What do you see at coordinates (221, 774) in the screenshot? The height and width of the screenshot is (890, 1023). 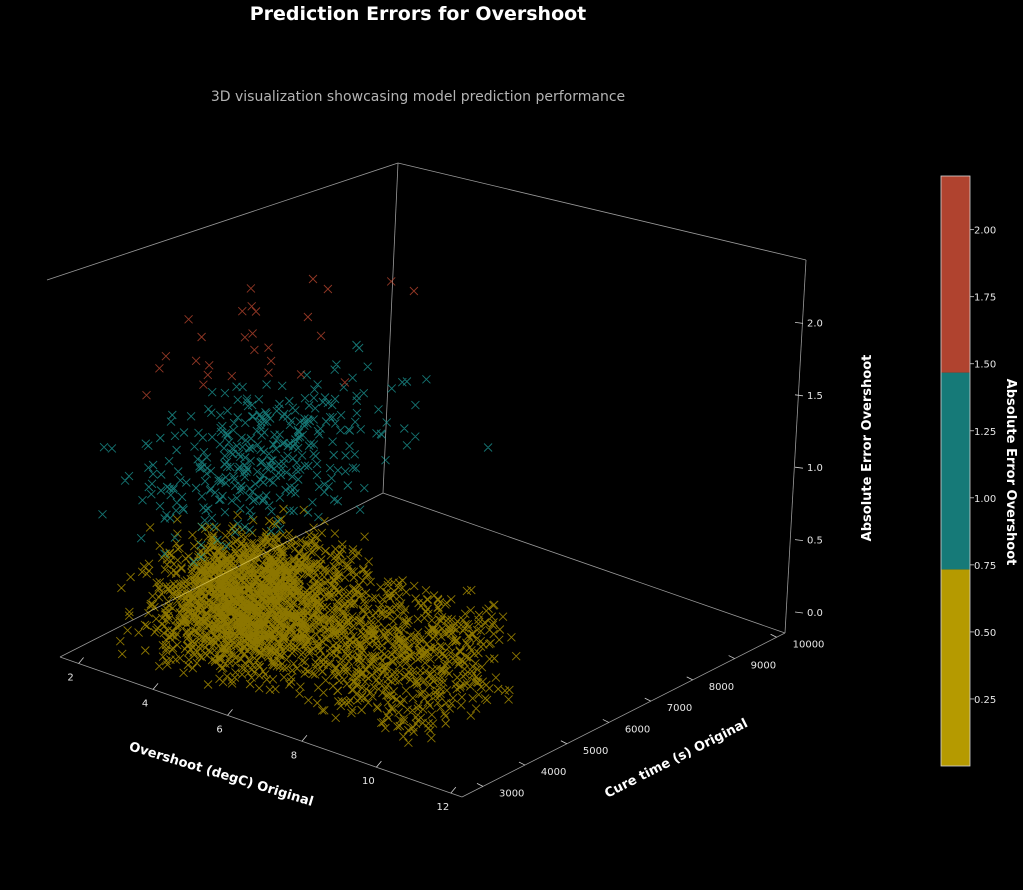 I see `x-axis-label: Overshoot (degC) Original` at bounding box center [221, 774].